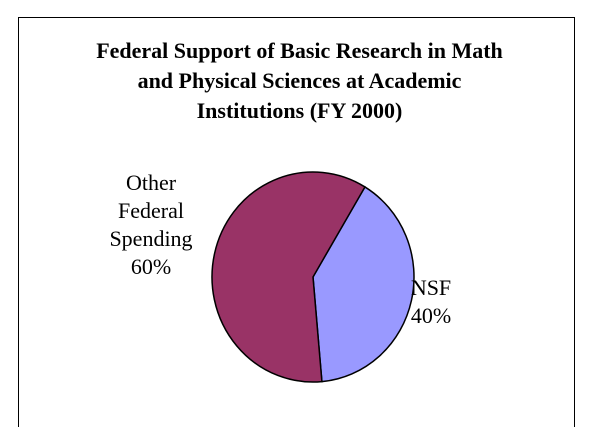 Image resolution: width=589 pixels, height=429 pixels. I want to click on slice-label-other-percent: 60%, so click(151, 266).